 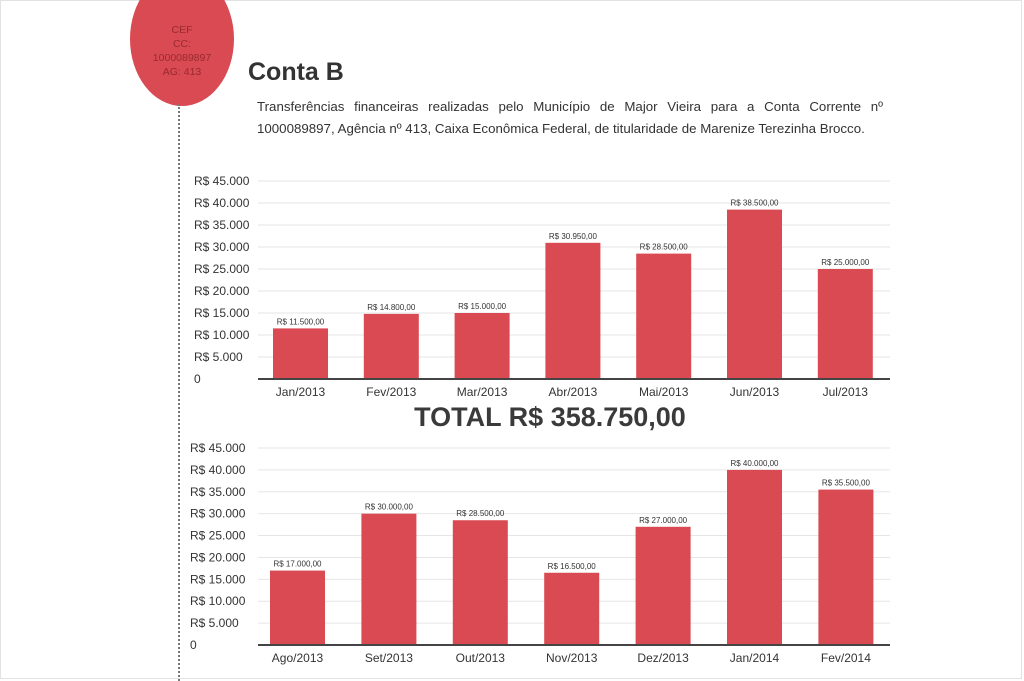 I want to click on bar-out-2013, so click(x=480, y=582).